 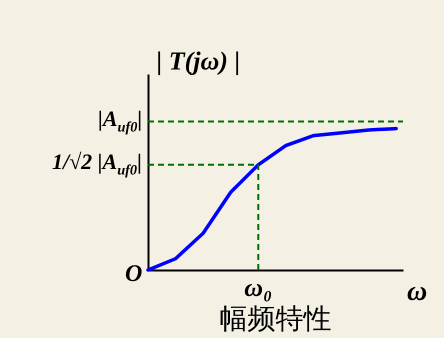 What do you see at coordinates (120, 121) in the screenshot?
I see `ref-line-label: |A$_{uf0}$|` at bounding box center [120, 121].